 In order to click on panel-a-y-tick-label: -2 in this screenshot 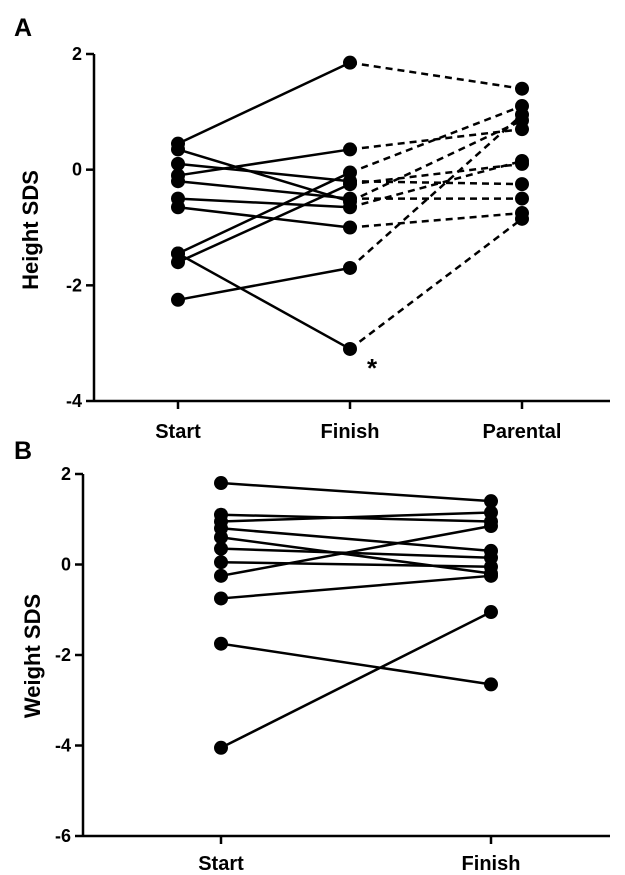, I will do `click(74, 285)`.